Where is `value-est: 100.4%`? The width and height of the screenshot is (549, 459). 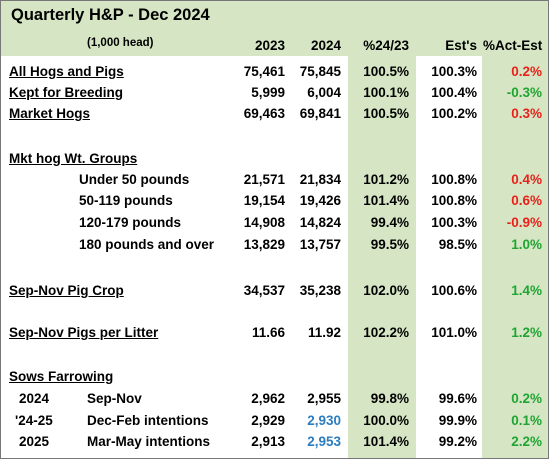 value-est: 100.4% is located at coordinates (454, 92).